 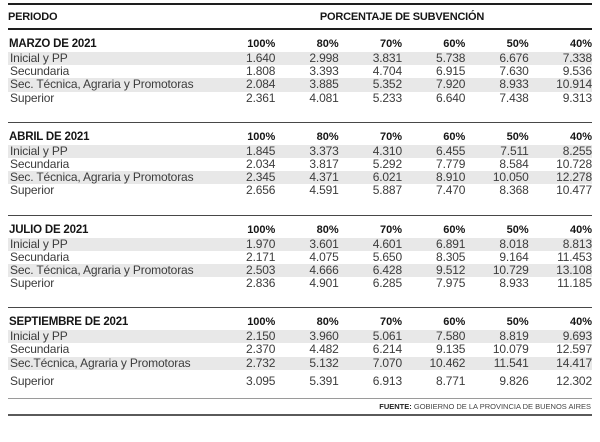 What do you see at coordinates (514, 283) in the screenshot?
I see `value-cell: 8.933` at bounding box center [514, 283].